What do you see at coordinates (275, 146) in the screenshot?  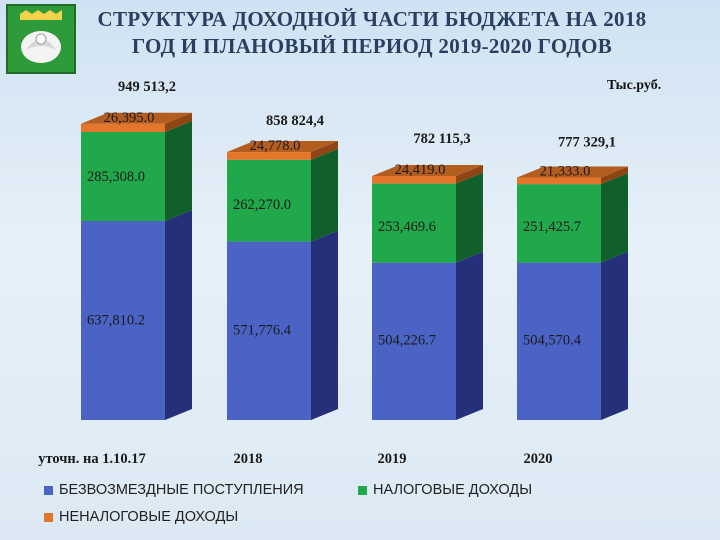 I see `data-label-nenalogovye-1: 24,778.0` at bounding box center [275, 146].